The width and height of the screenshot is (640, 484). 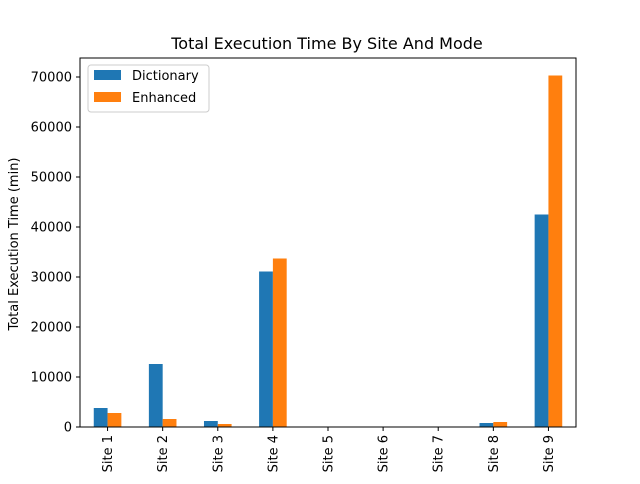 What do you see at coordinates (51, 78) in the screenshot?
I see `y-tick-label: 70000` at bounding box center [51, 78].